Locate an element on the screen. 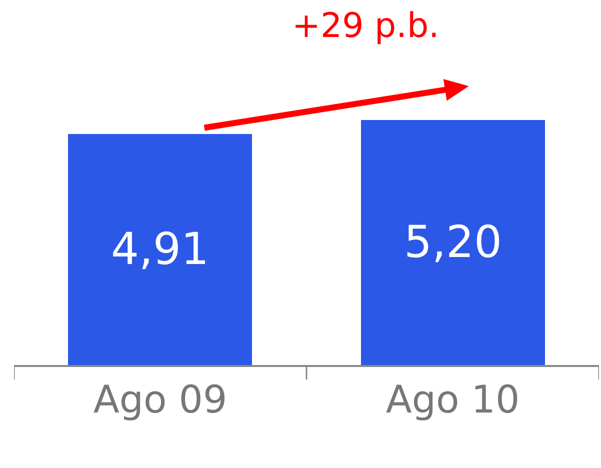 The width and height of the screenshot is (601, 468). x-tick-label: Ago 09 is located at coordinates (160, 399).